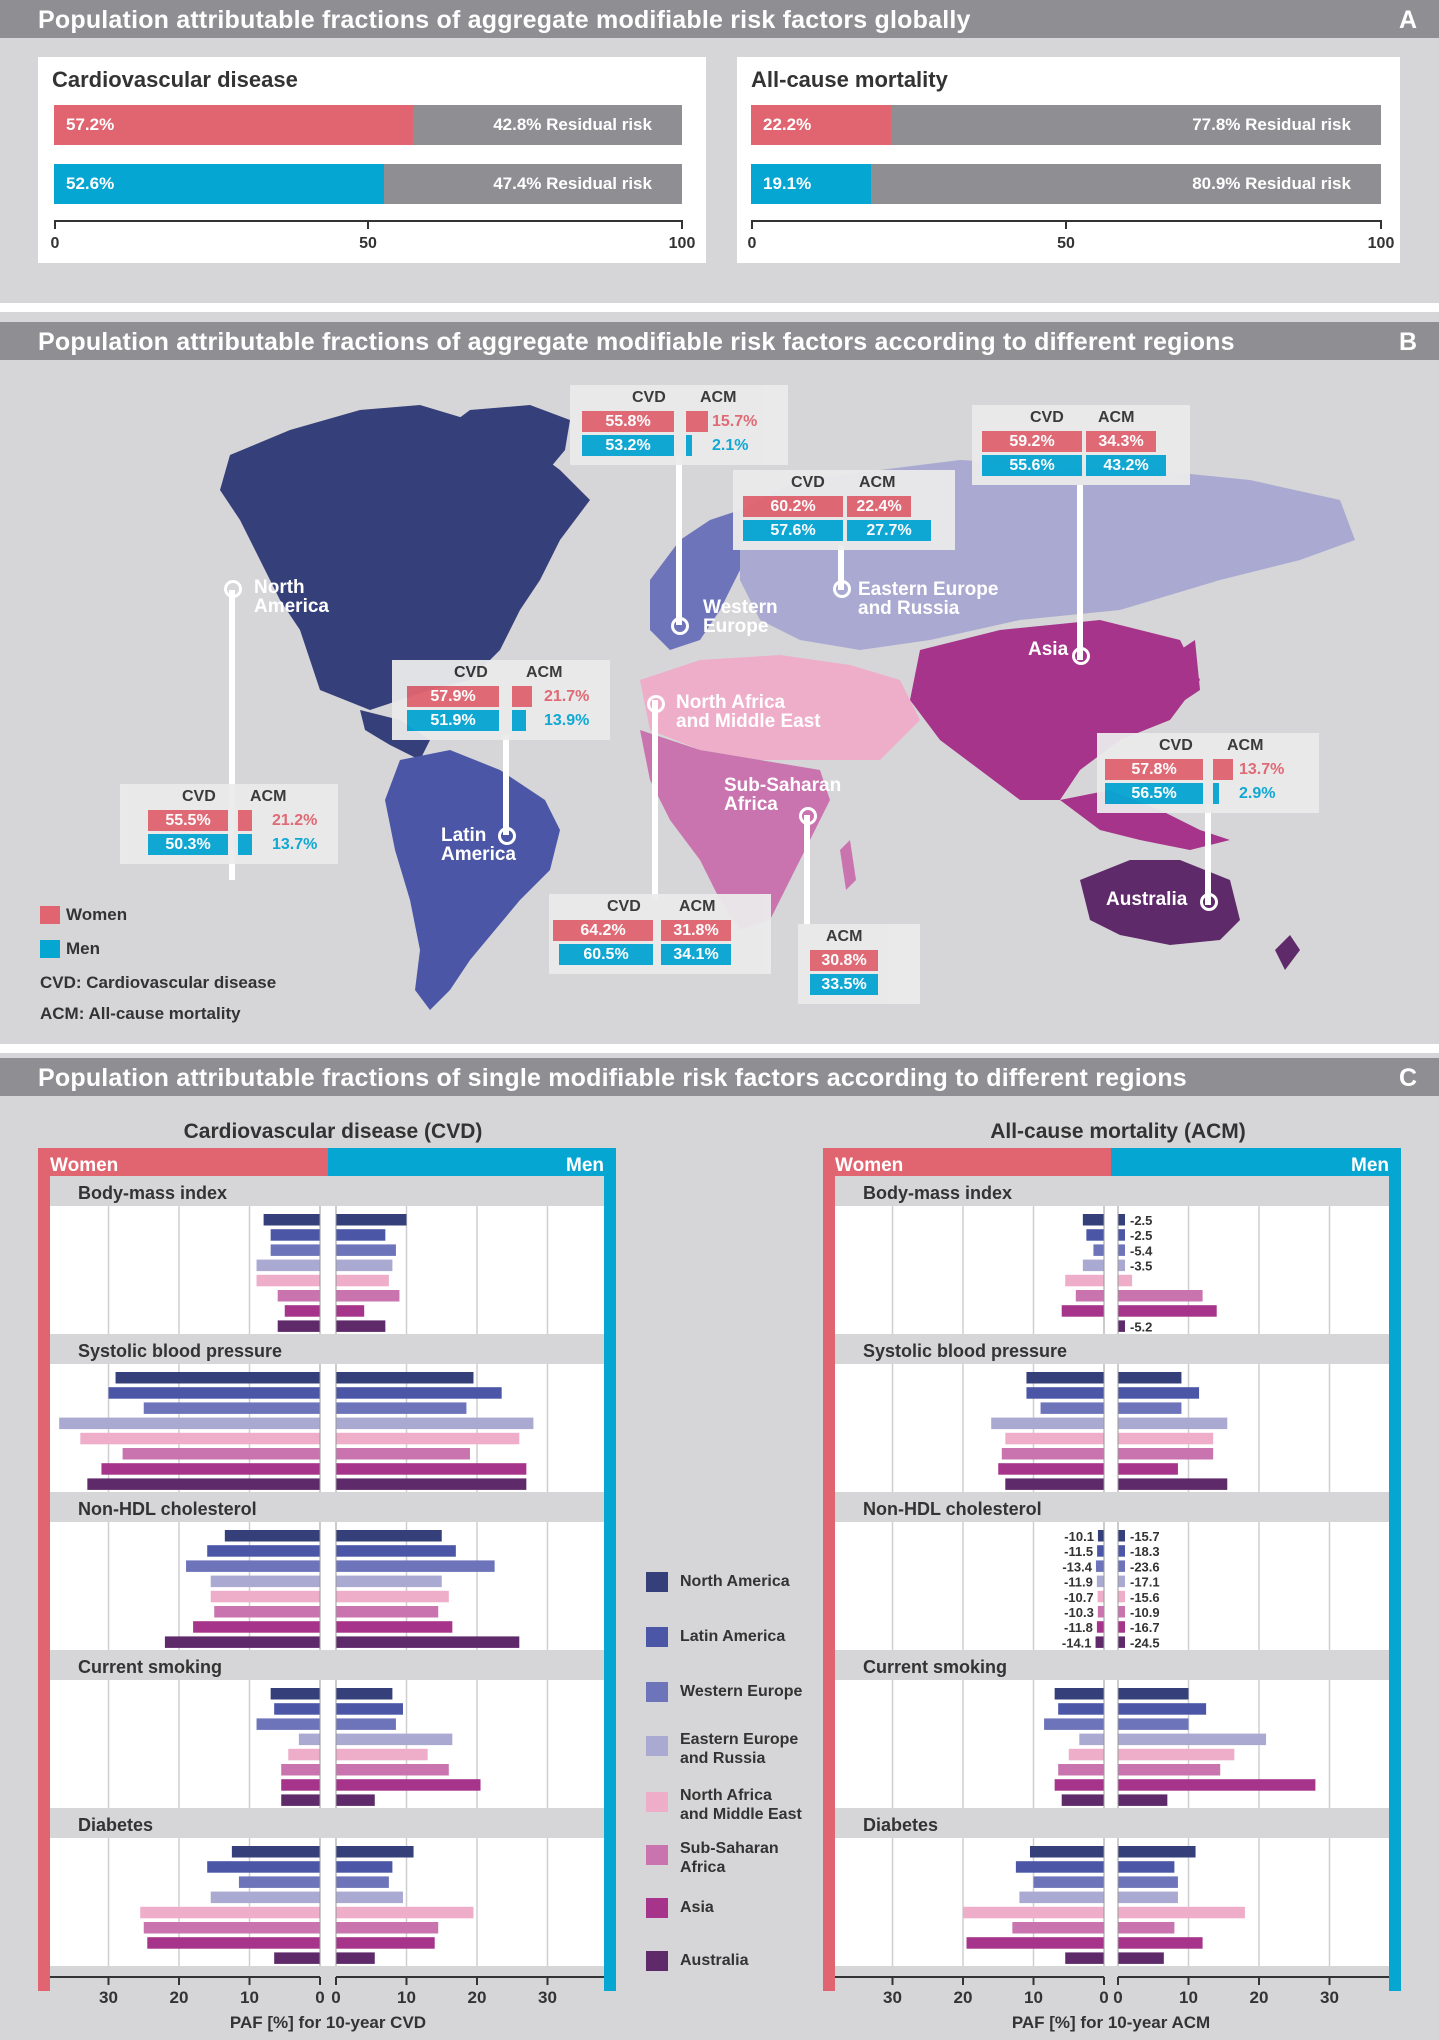 This screenshot has height=2040, width=1439. What do you see at coordinates (1048, 649) in the screenshot?
I see `label-asia-l1: Asia` at bounding box center [1048, 649].